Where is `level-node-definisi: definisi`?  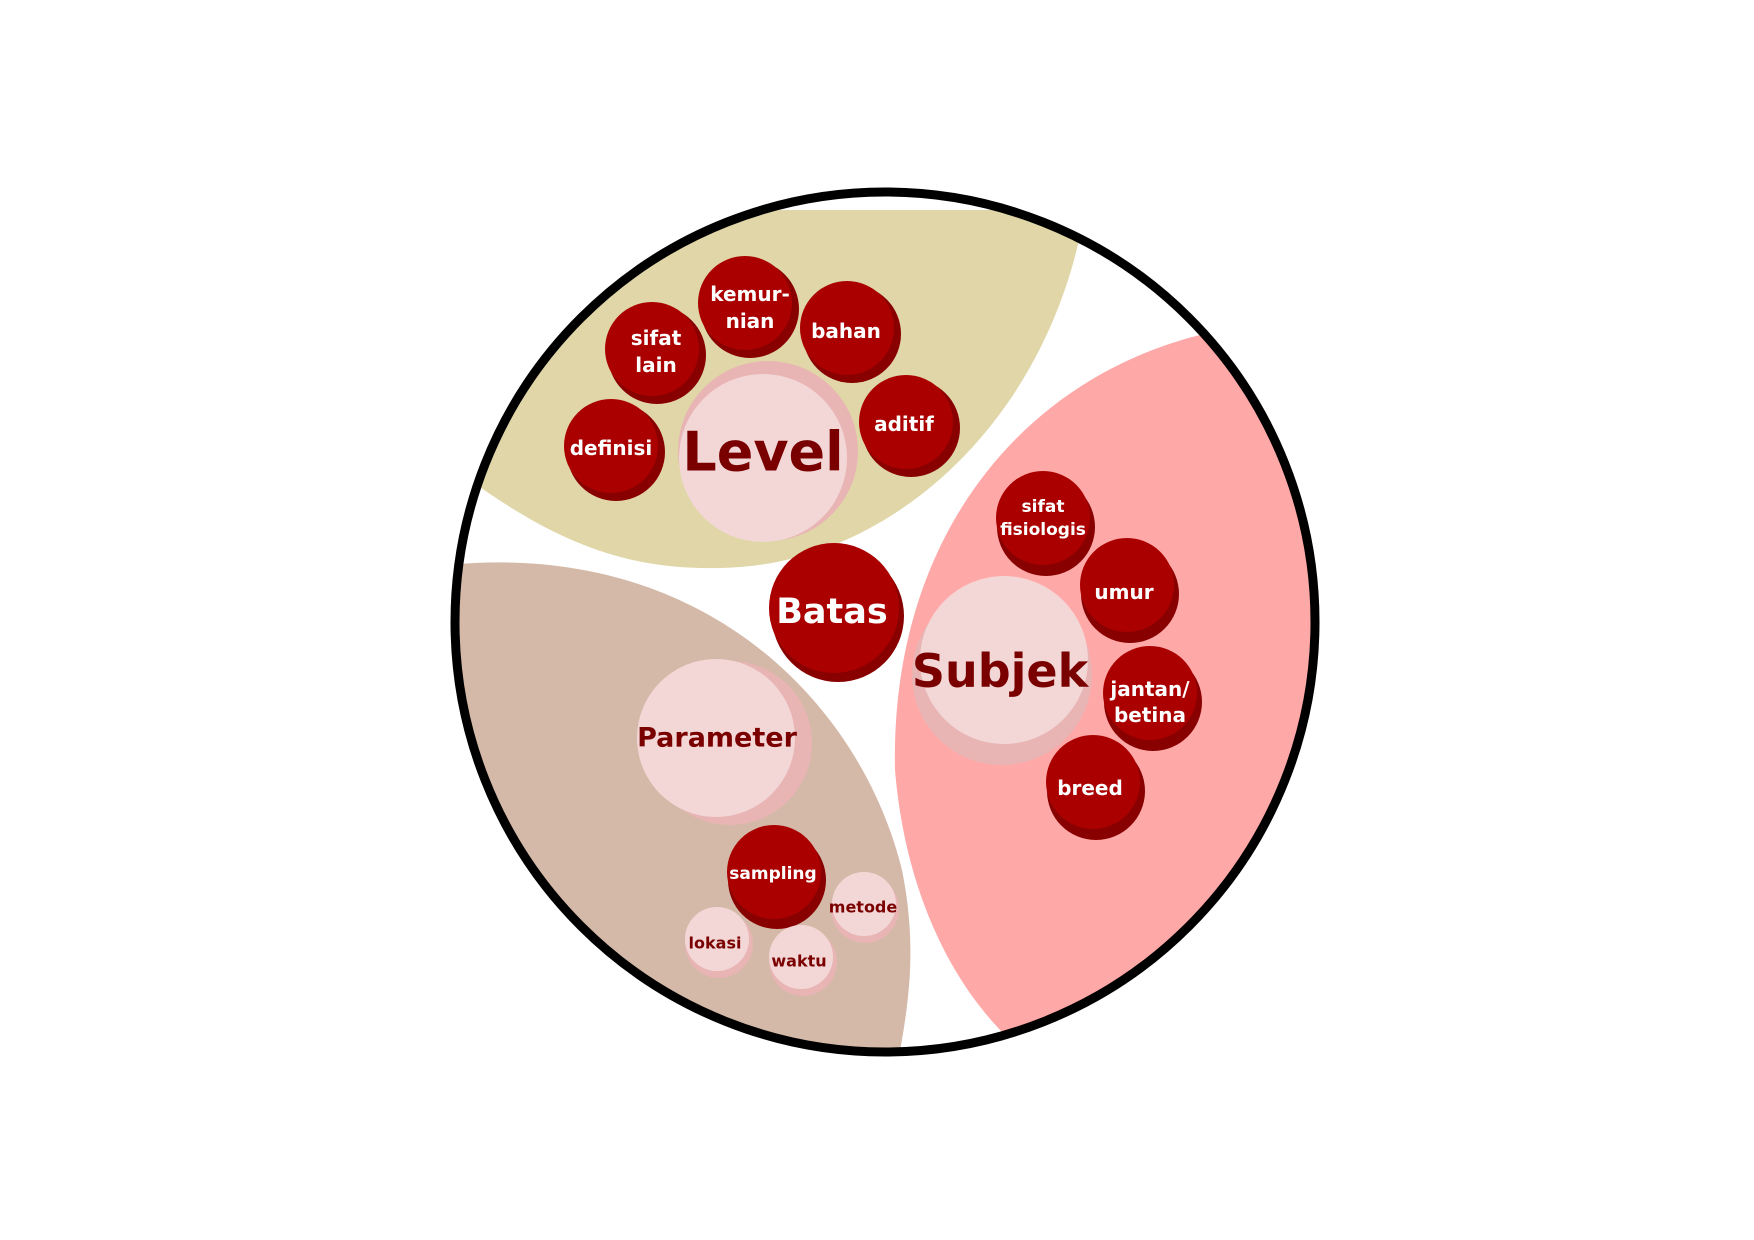 level-node-definisi: definisi is located at coordinates (614, 450).